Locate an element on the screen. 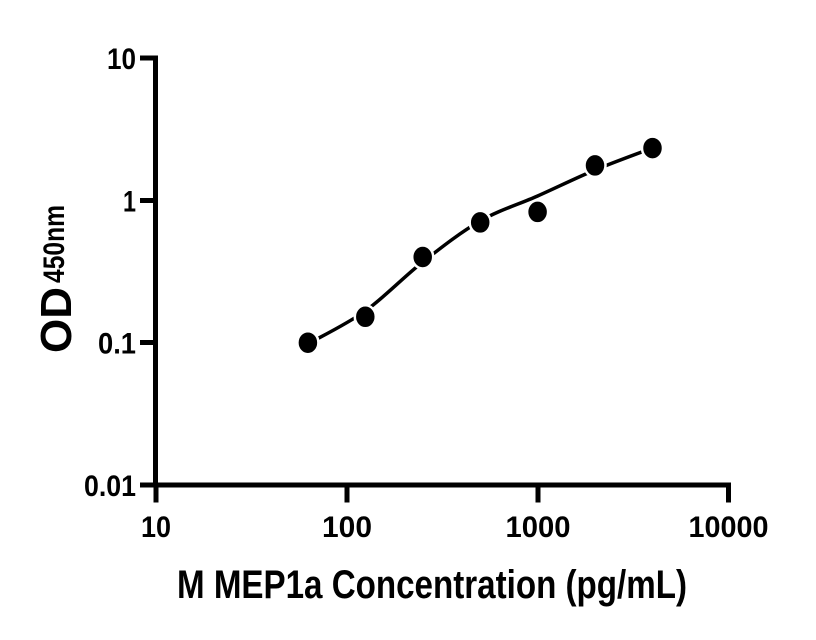  x-tick-label-10: 10 is located at coordinates (156, 527).